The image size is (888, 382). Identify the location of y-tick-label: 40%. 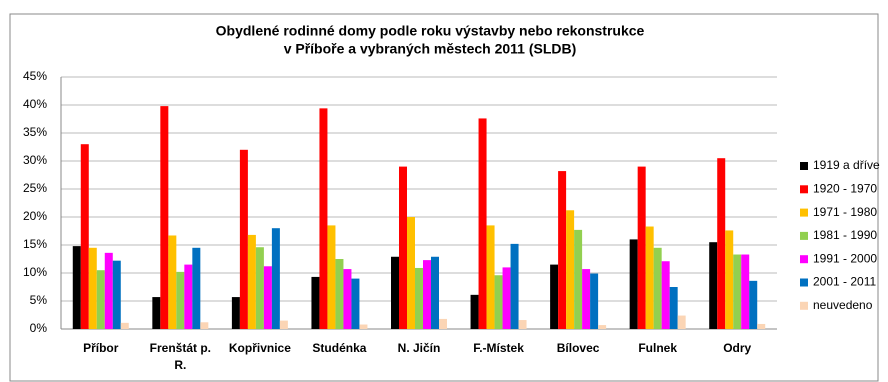
(35, 104).